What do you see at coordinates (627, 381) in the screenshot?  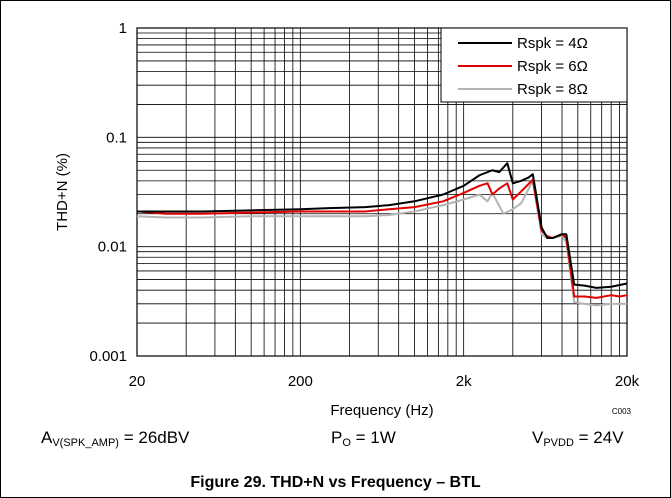 I see `x-tick-label: 20k` at bounding box center [627, 381].